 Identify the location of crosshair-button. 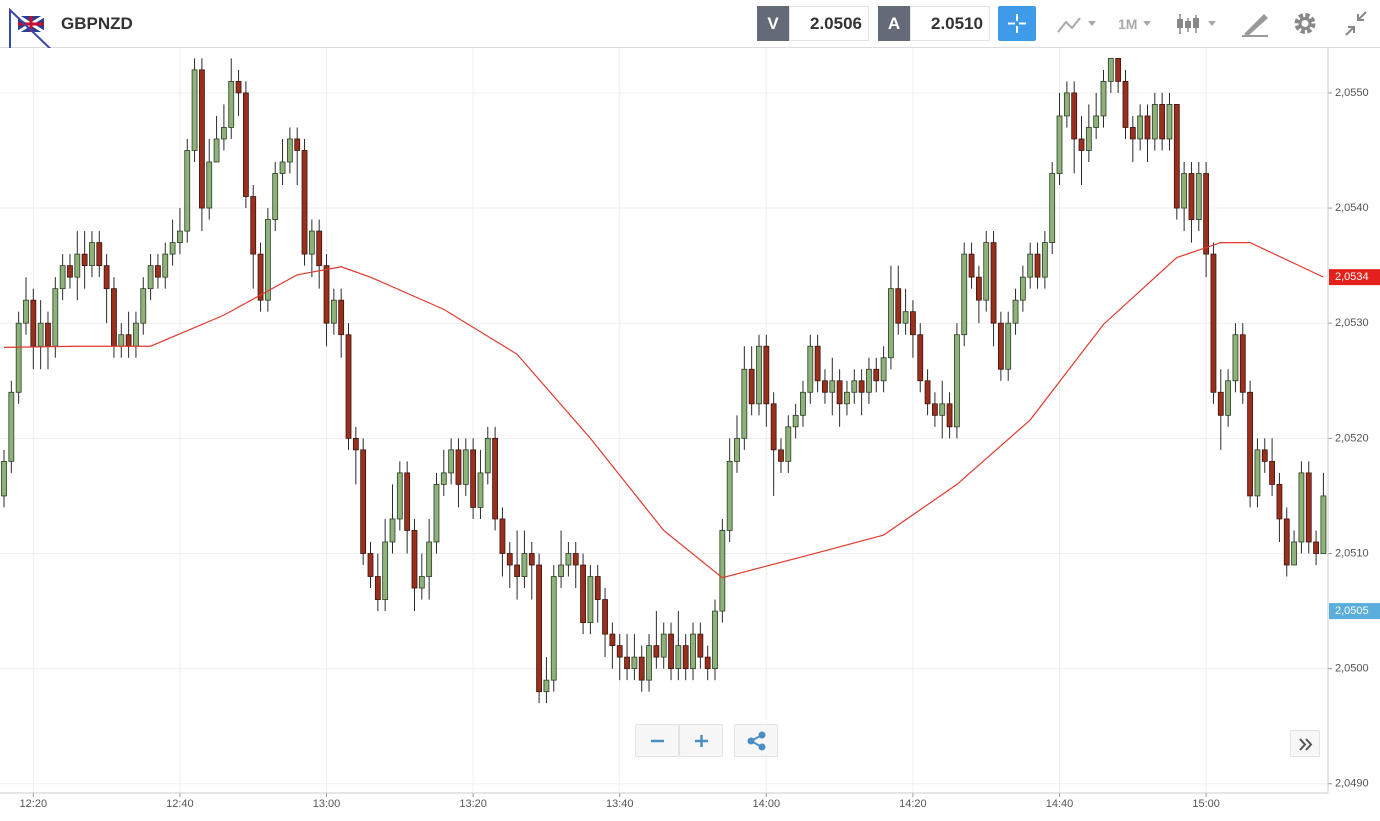
(1017, 23).